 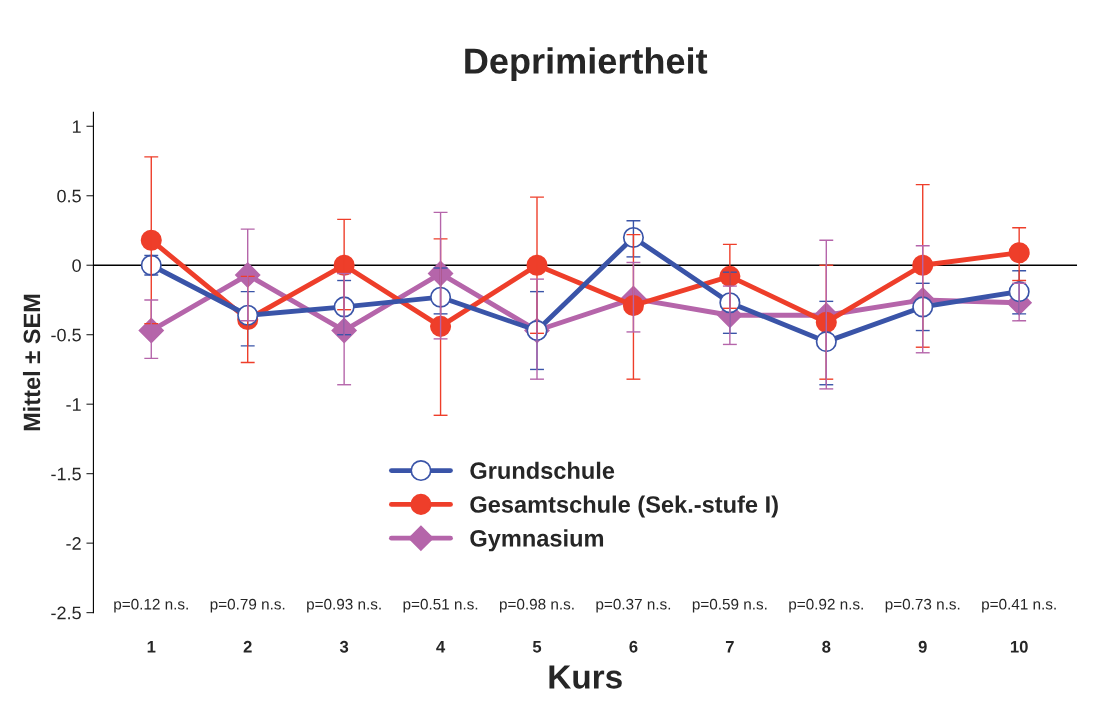 What do you see at coordinates (922, 646) in the screenshot?
I see `x-tick-label: 9` at bounding box center [922, 646].